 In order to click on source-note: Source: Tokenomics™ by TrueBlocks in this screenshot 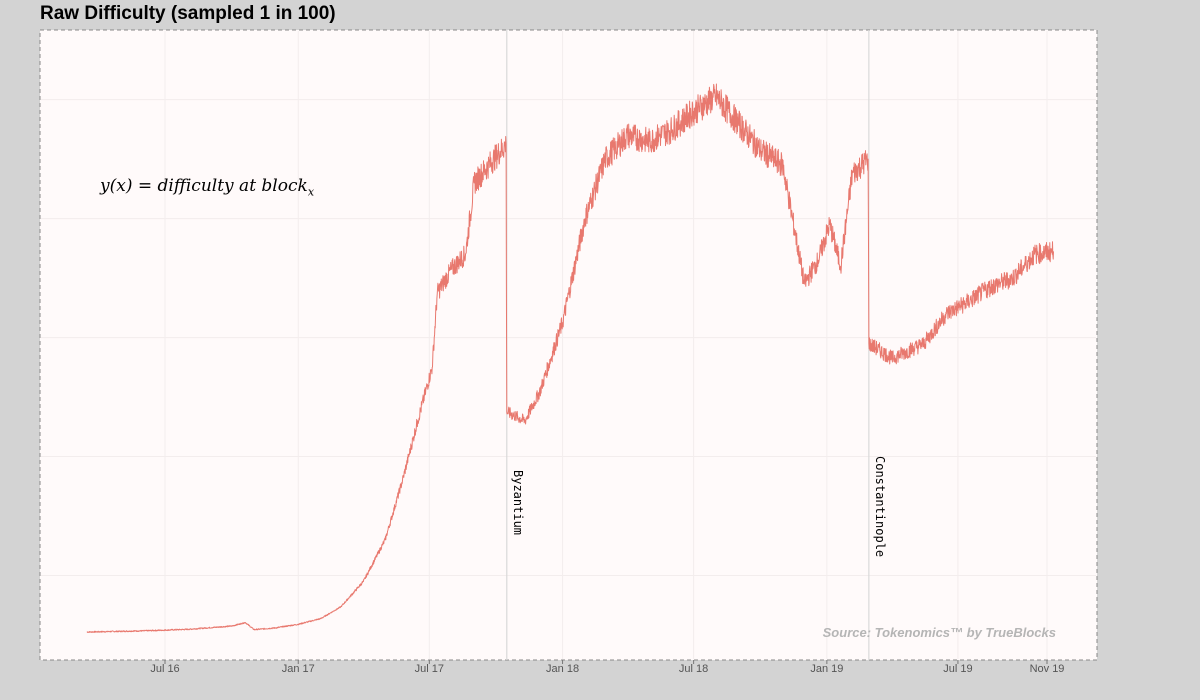, I will do `click(939, 632)`.